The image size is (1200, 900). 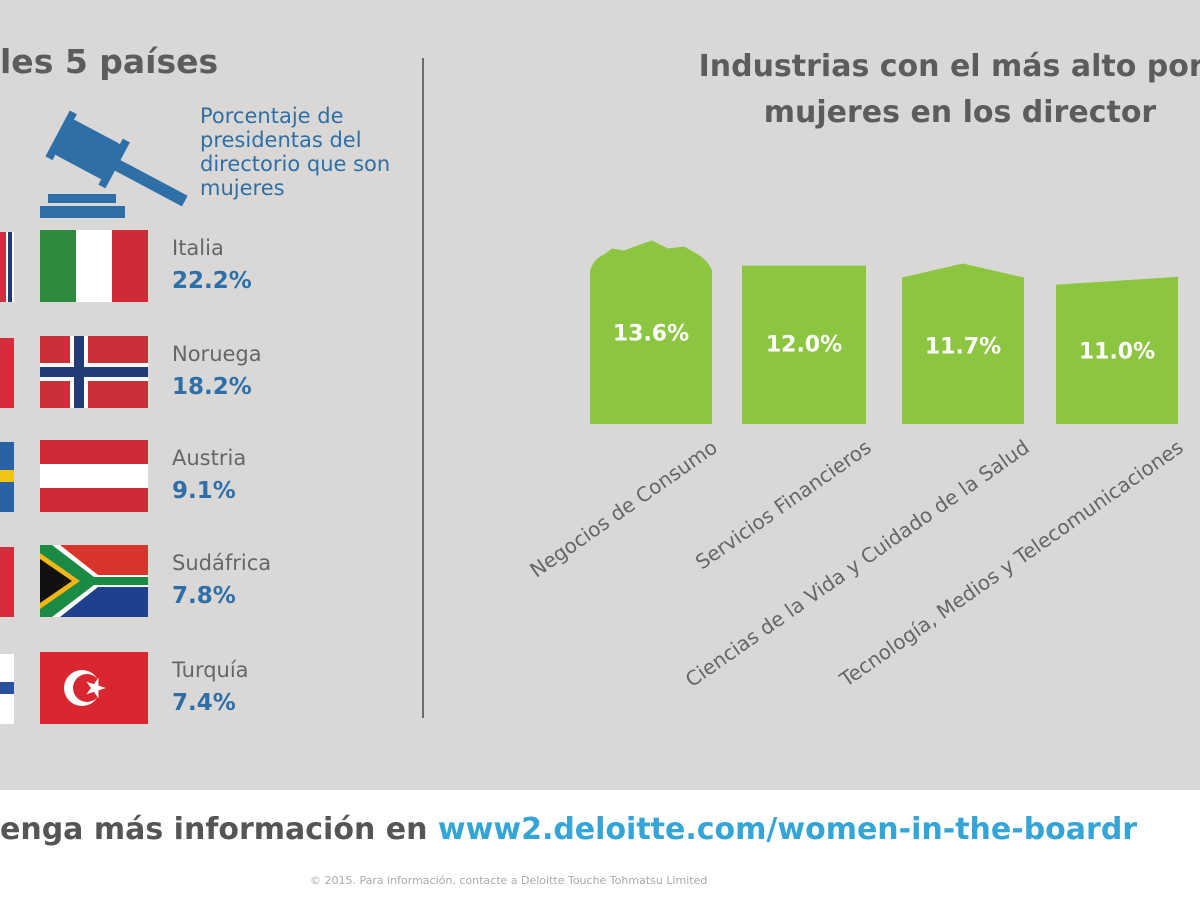 What do you see at coordinates (204, 703) in the screenshot?
I see `country-percent: 7.4%` at bounding box center [204, 703].